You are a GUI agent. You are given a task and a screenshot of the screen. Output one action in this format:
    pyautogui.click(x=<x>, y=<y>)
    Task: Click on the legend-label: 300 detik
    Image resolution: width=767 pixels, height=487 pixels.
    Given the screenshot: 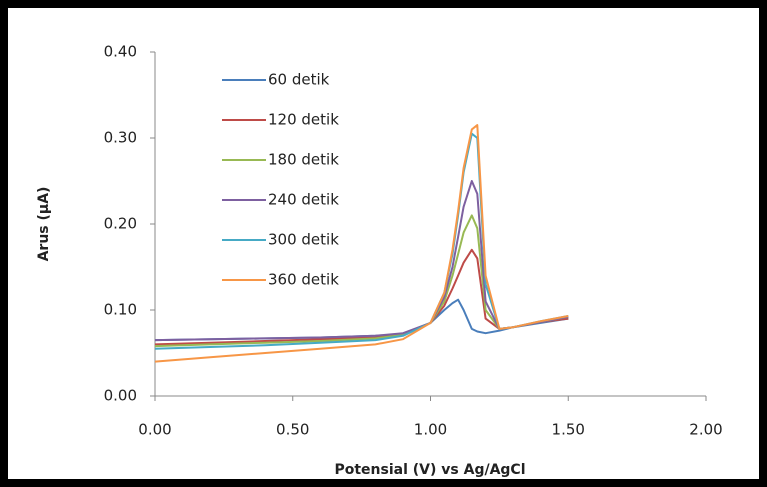 What is the action you would take?
    pyautogui.click(x=303, y=240)
    